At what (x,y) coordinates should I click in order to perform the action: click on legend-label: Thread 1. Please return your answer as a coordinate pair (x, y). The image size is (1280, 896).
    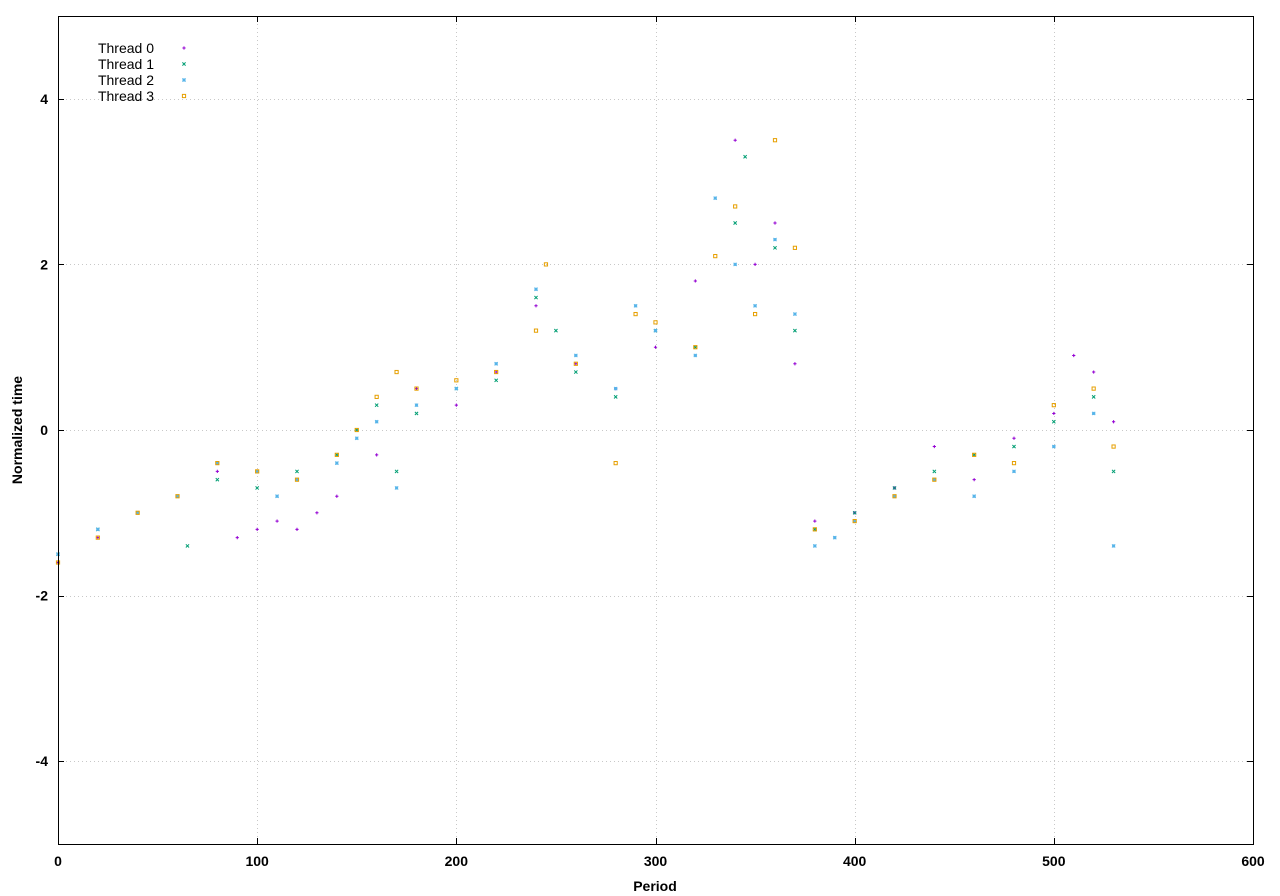
    Looking at the image, I should click on (126, 64).